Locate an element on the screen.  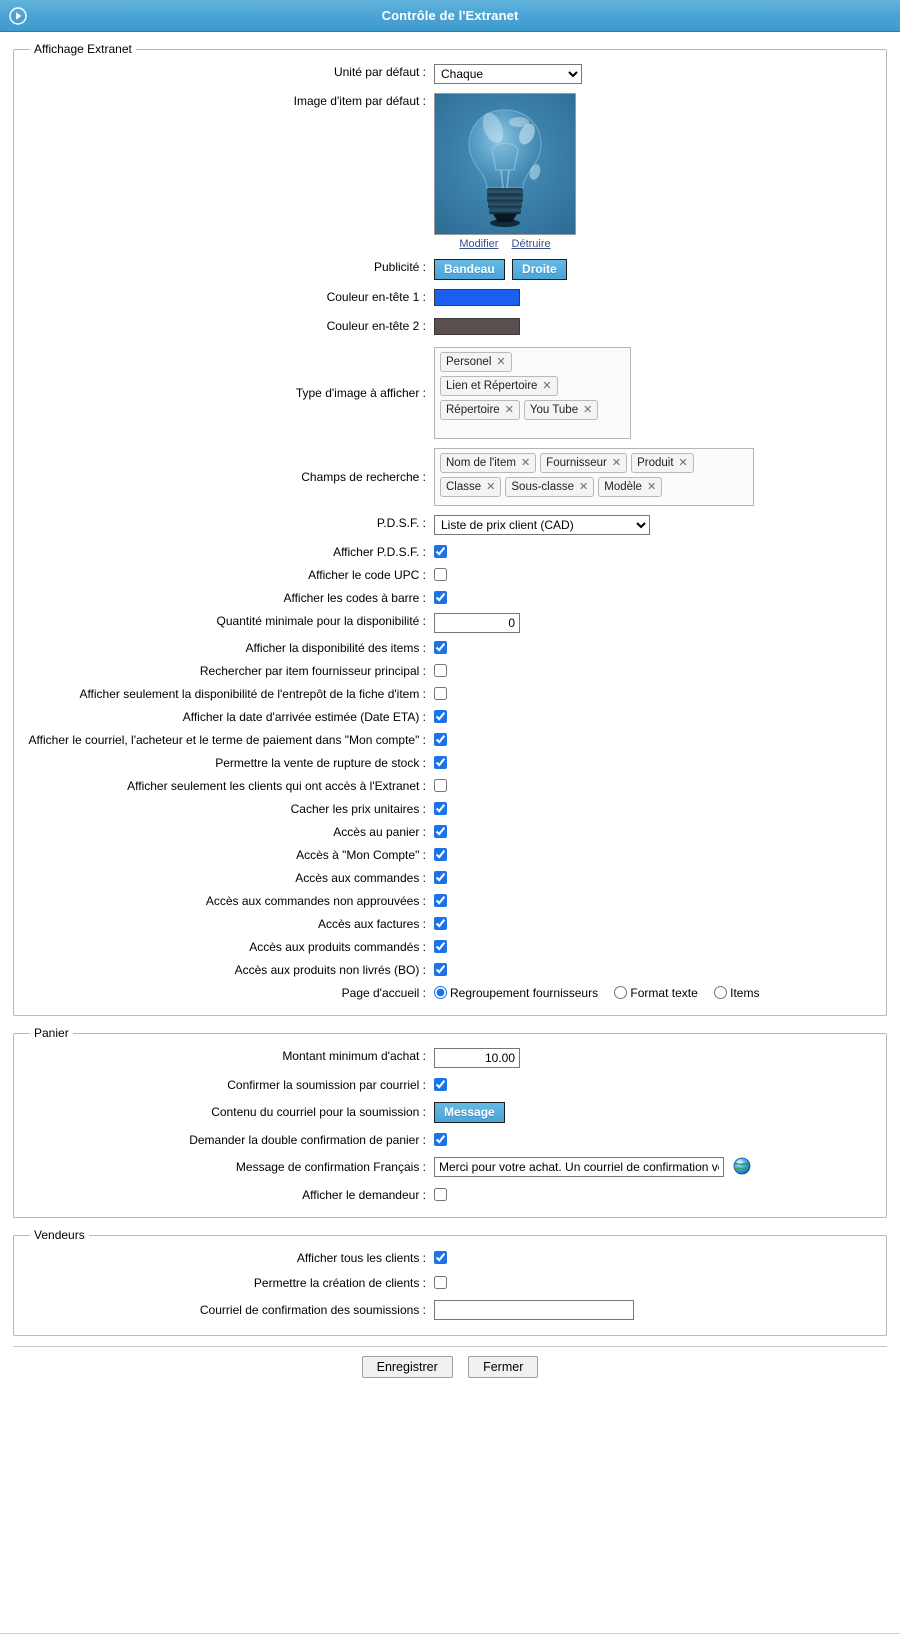
row-cb-13: Accès aux produits commandés : is located at coordinates (450, 947).